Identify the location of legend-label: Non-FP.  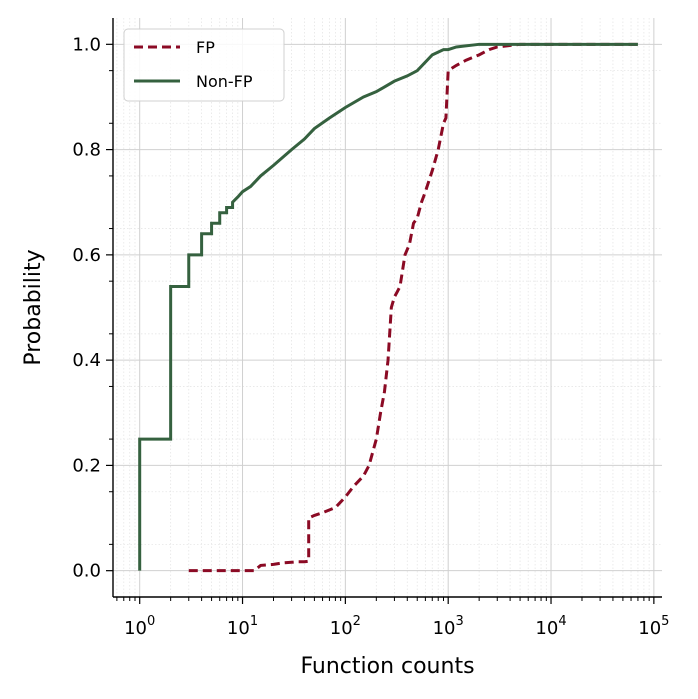
(224, 81).